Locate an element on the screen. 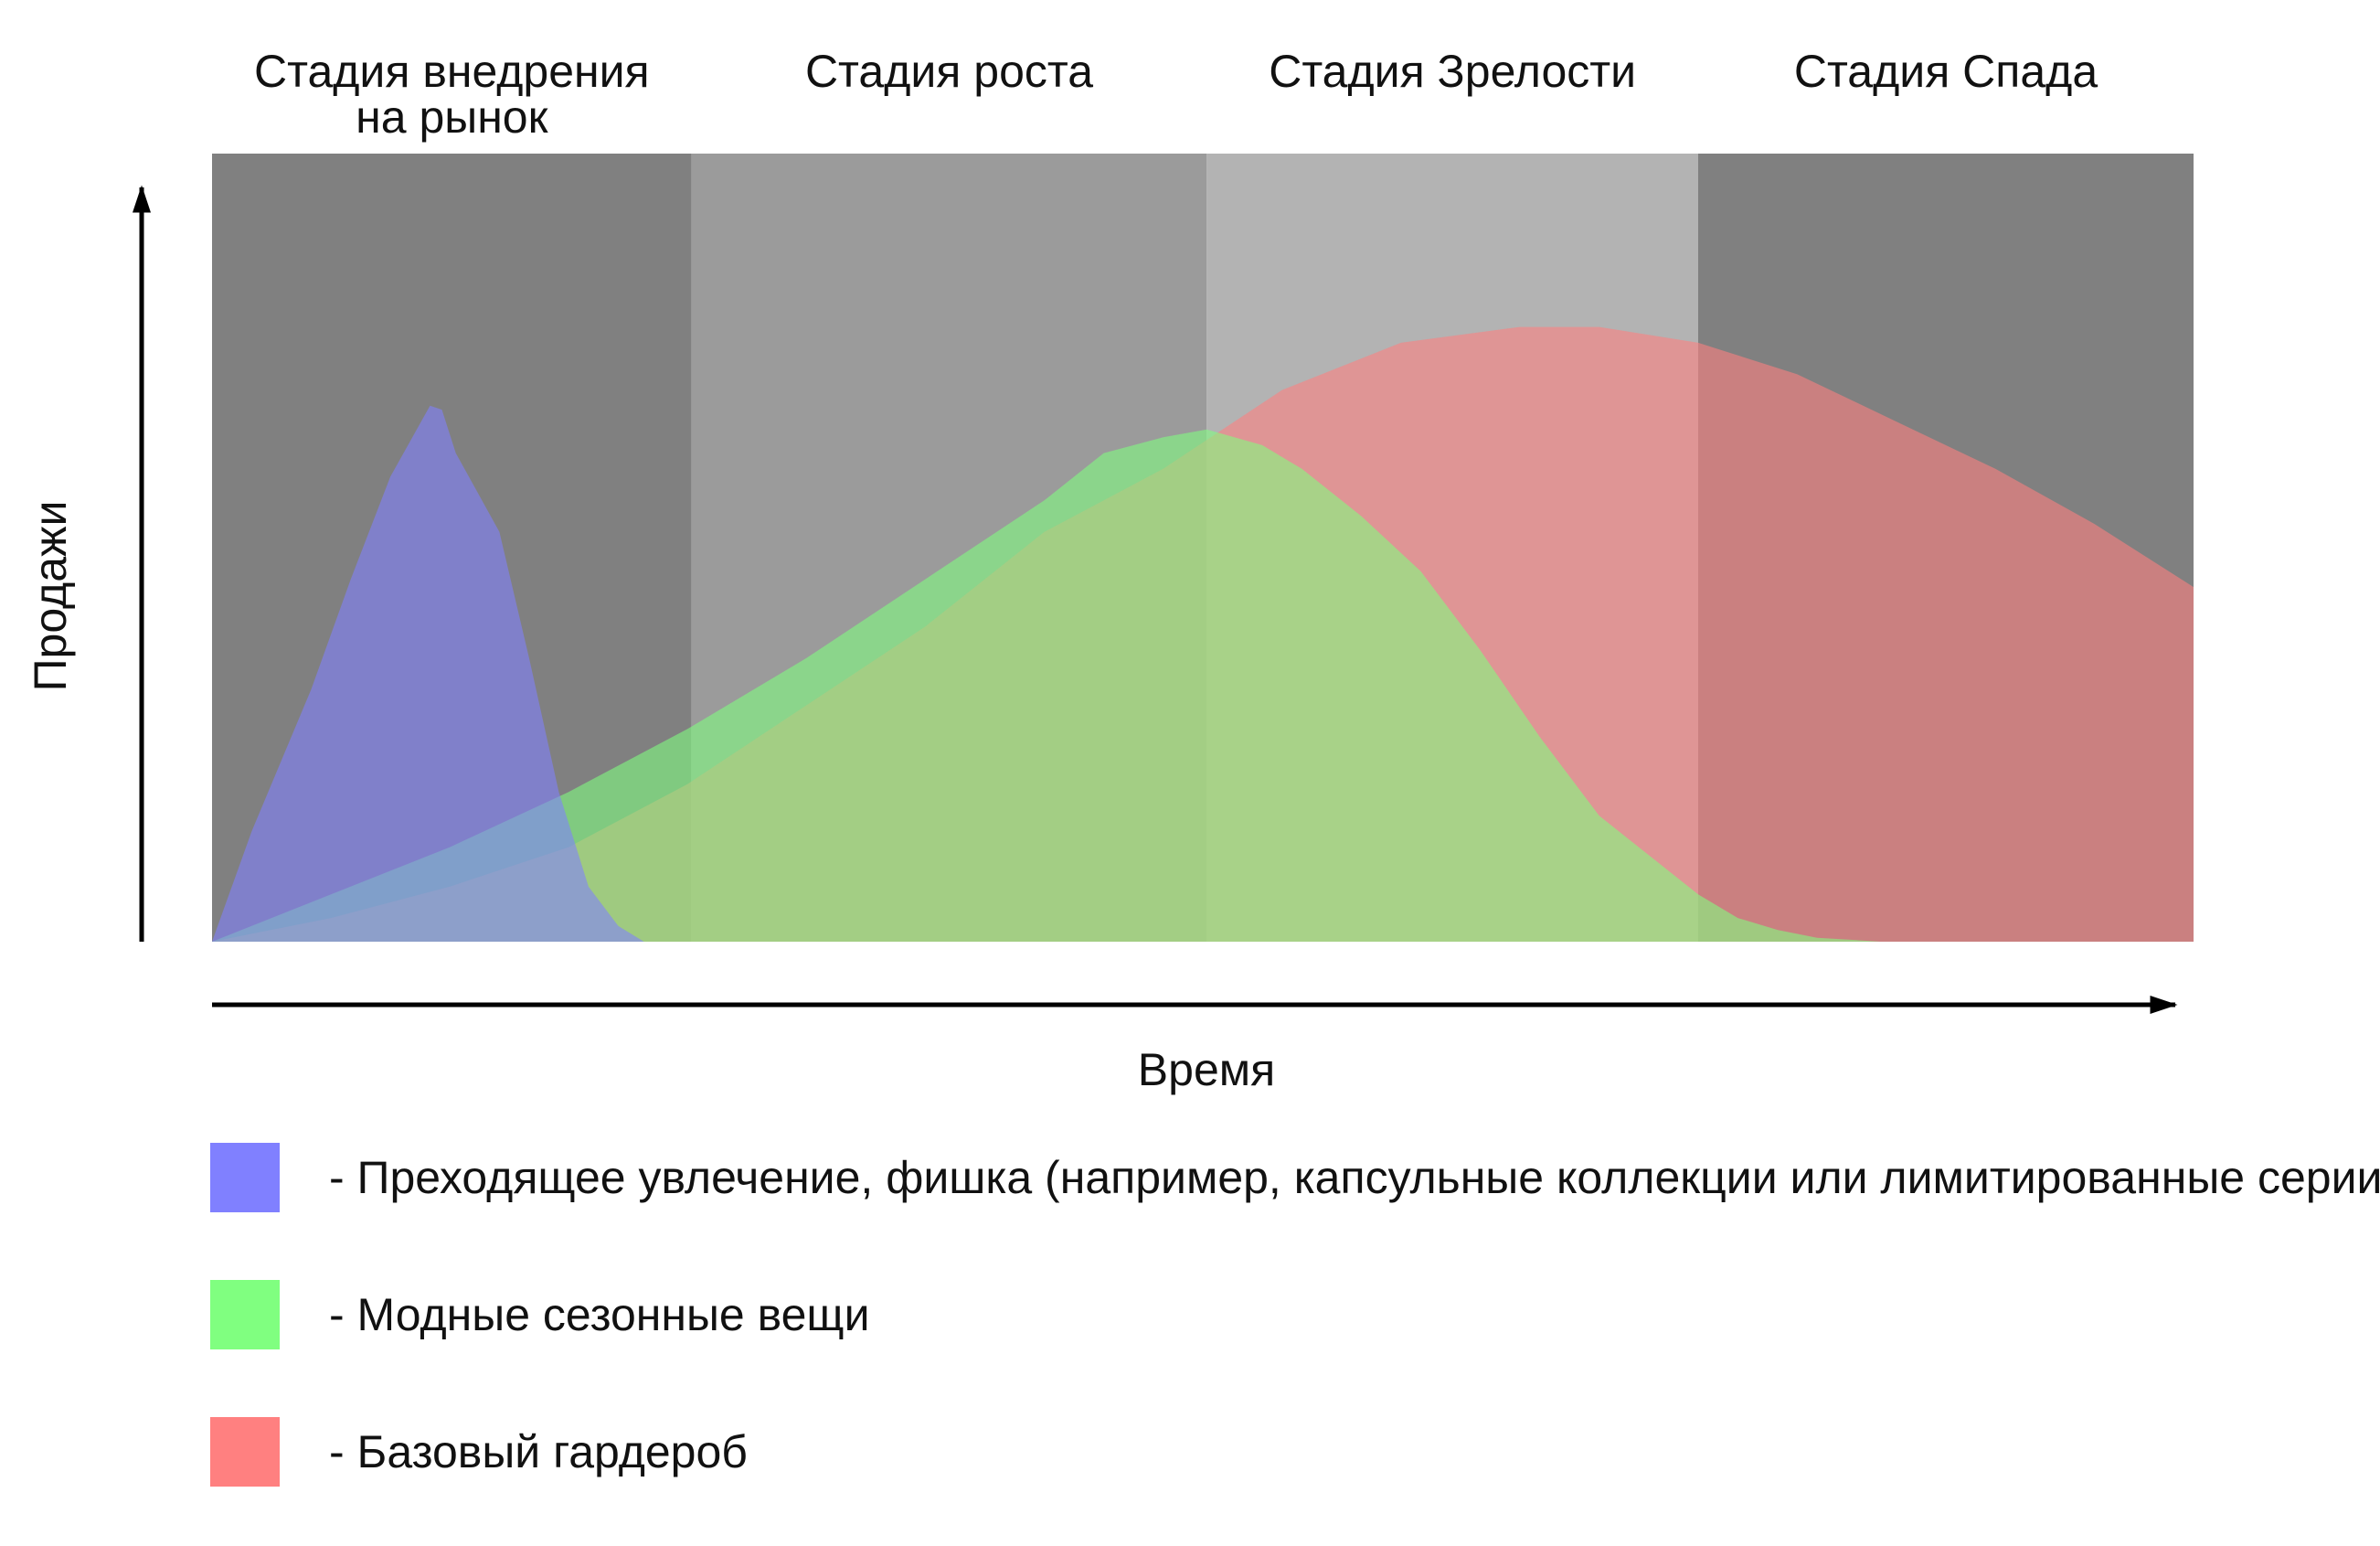 This screenshot has height=1546, width=2380. legend-label: - Базовый гардероб is located at coordinates (538, 1451).